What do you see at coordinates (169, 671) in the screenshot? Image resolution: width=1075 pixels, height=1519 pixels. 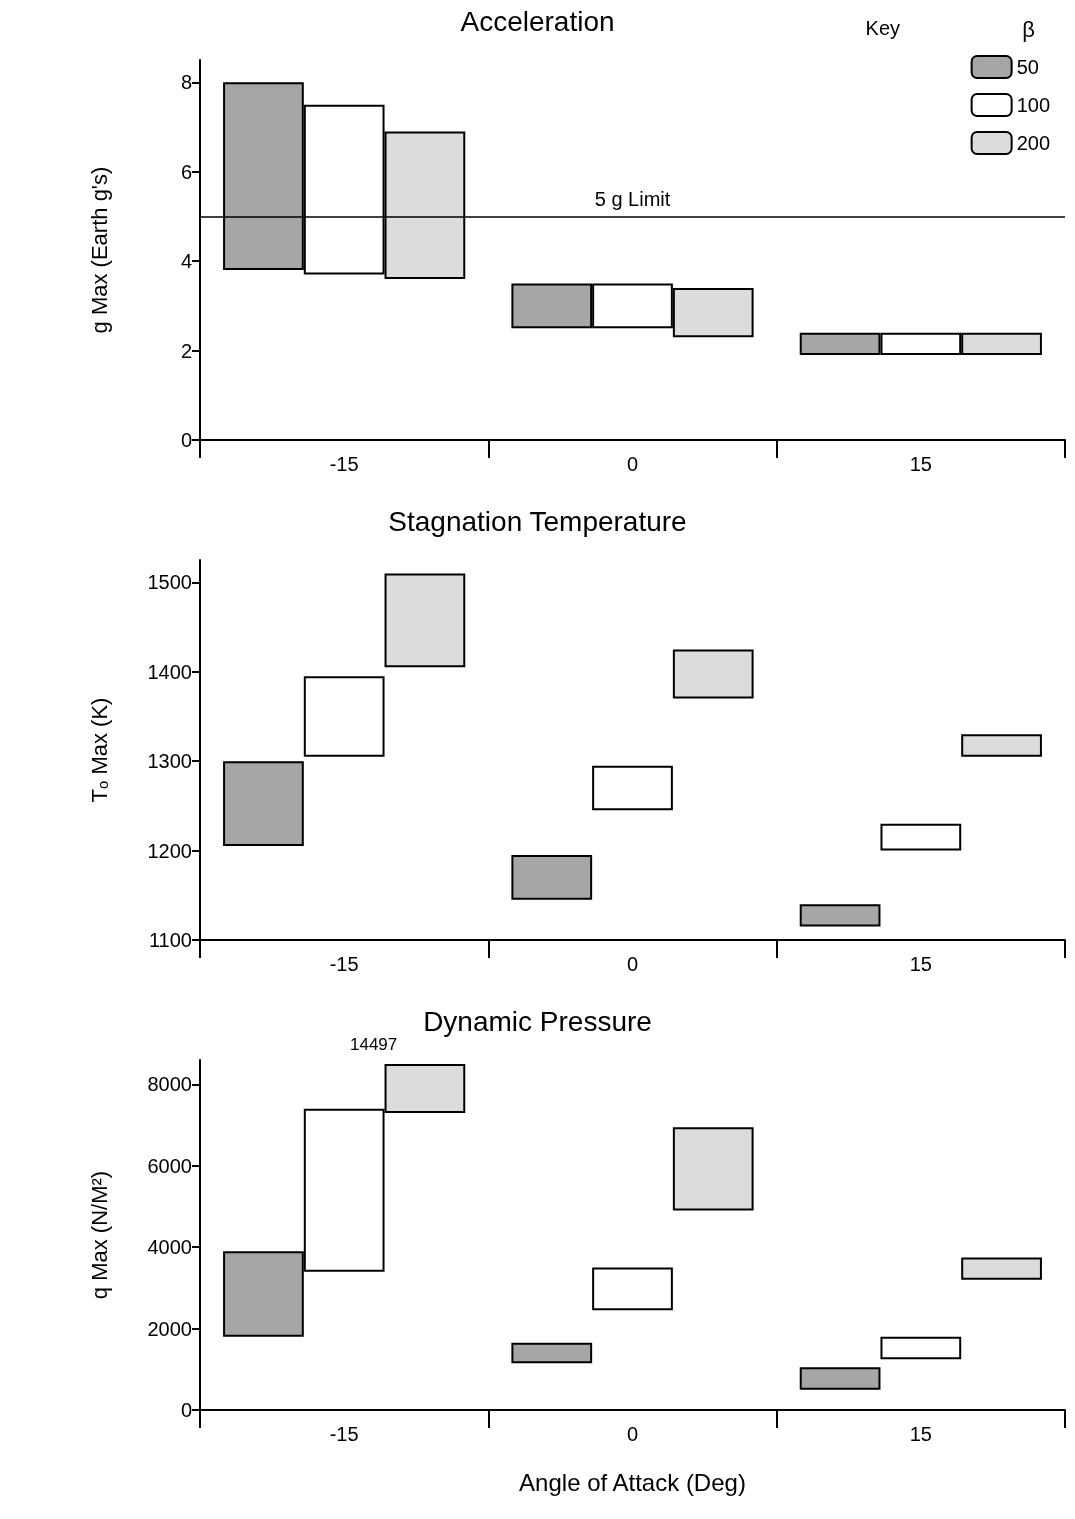 I see `y-tick-label: 1400` at bounding box center [169, 671].